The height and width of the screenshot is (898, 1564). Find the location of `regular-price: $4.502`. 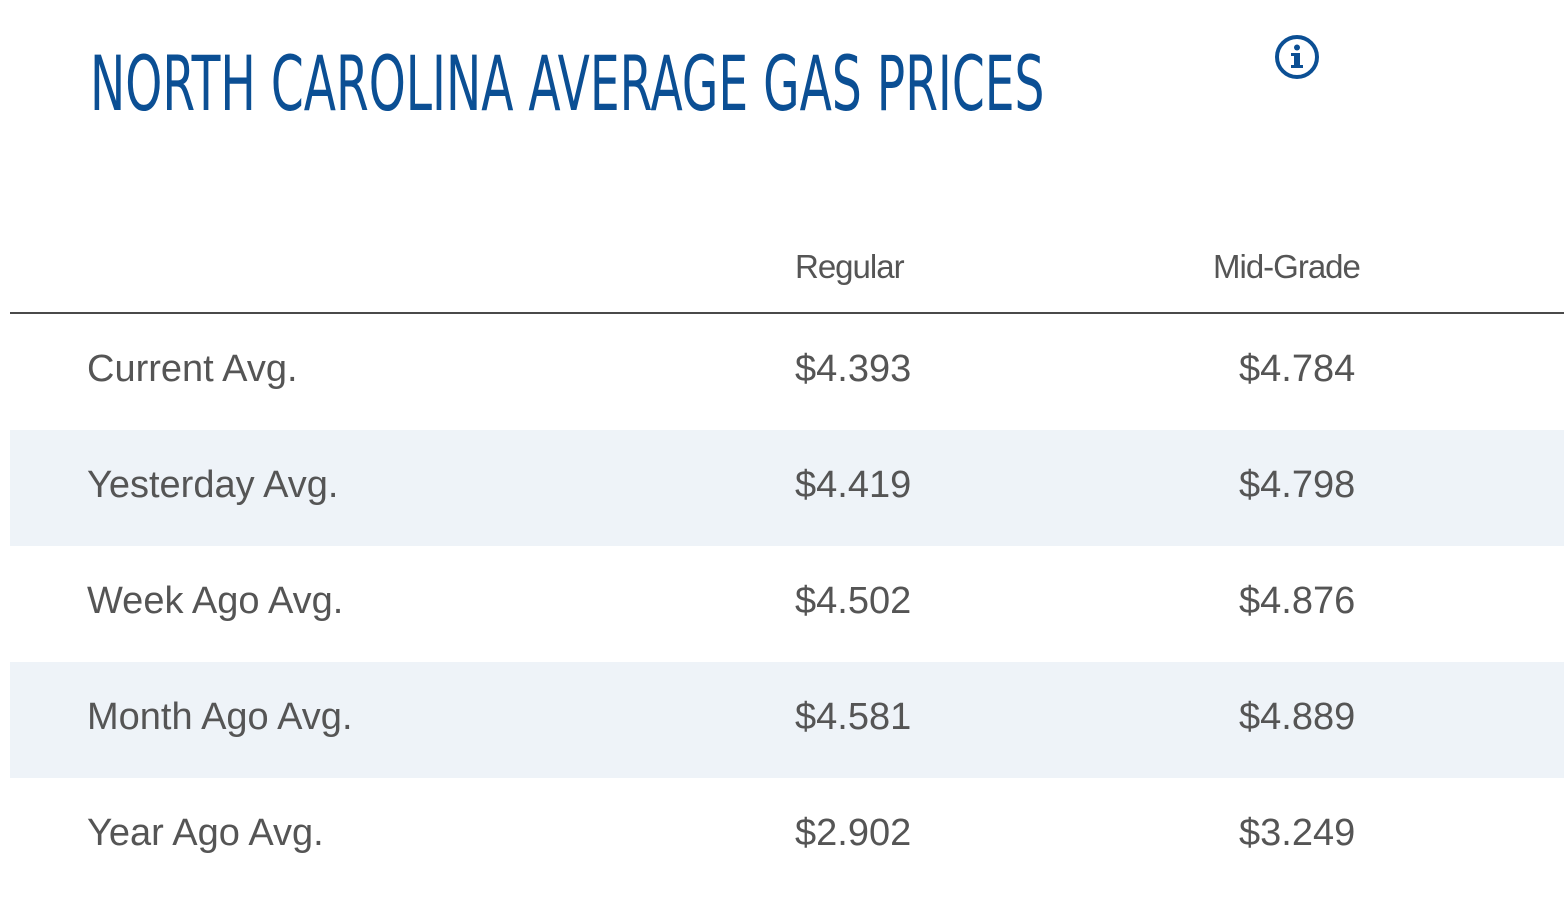

regular-price: $4.502 is located at coordinates (853, 601).